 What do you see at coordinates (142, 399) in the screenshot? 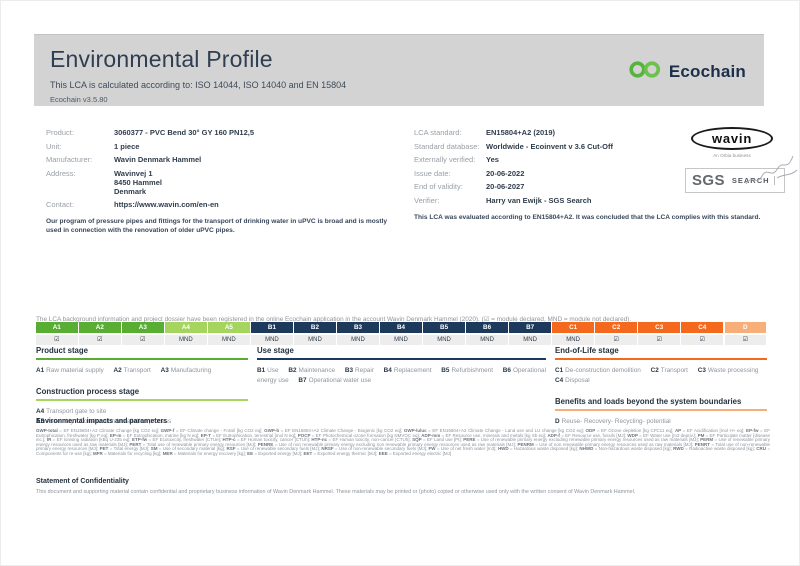
I see `construction-stage-rule` at bounding box center [142, 399].